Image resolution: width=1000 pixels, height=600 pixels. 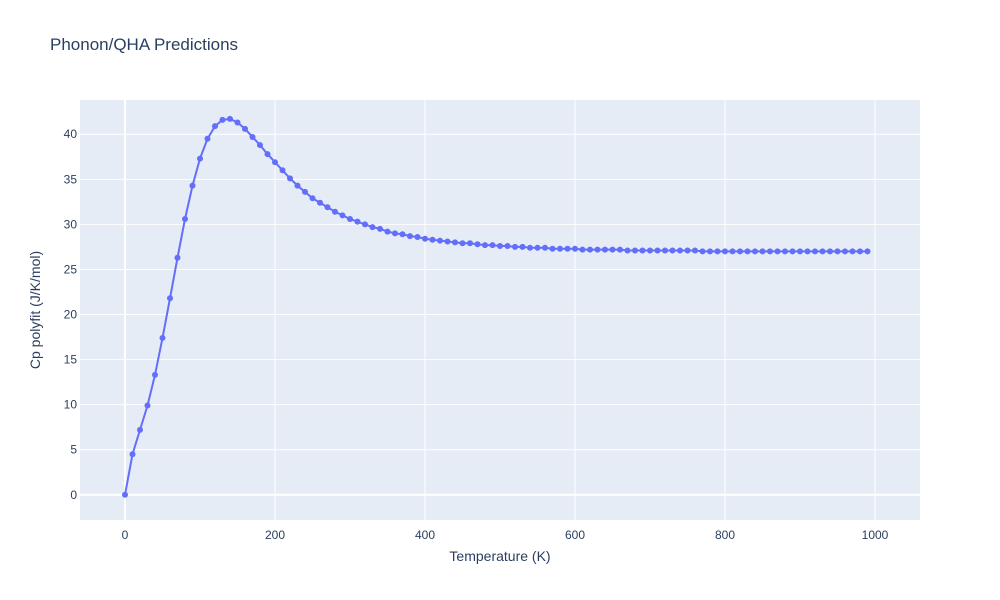 I want to click on y-tick-label: 30, so click(x=71, y=224).